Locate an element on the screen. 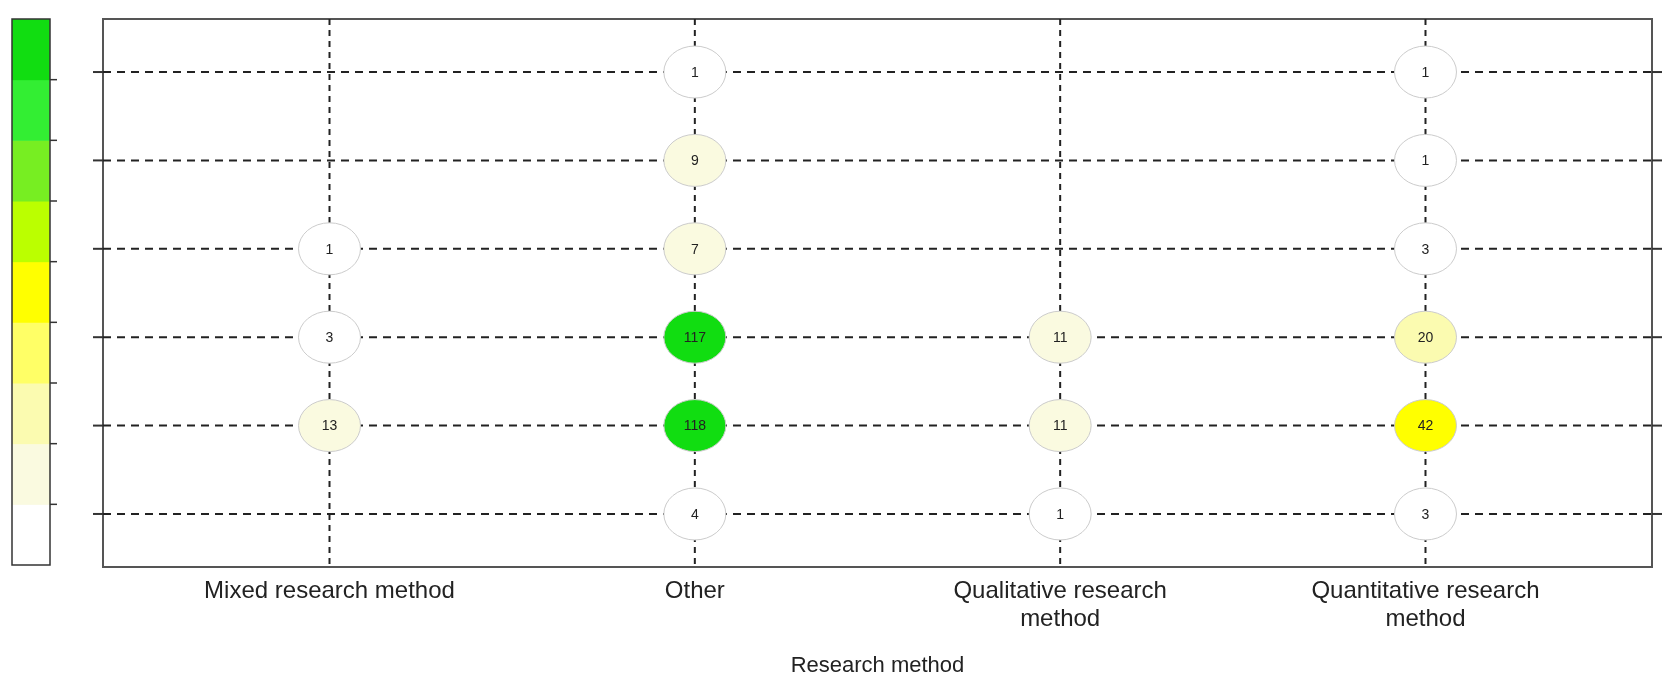 Image resolution: width=1662 pixels, height=684 pixels. x-tick-label: Quantitative research method is located at coordinates (1425, 603).